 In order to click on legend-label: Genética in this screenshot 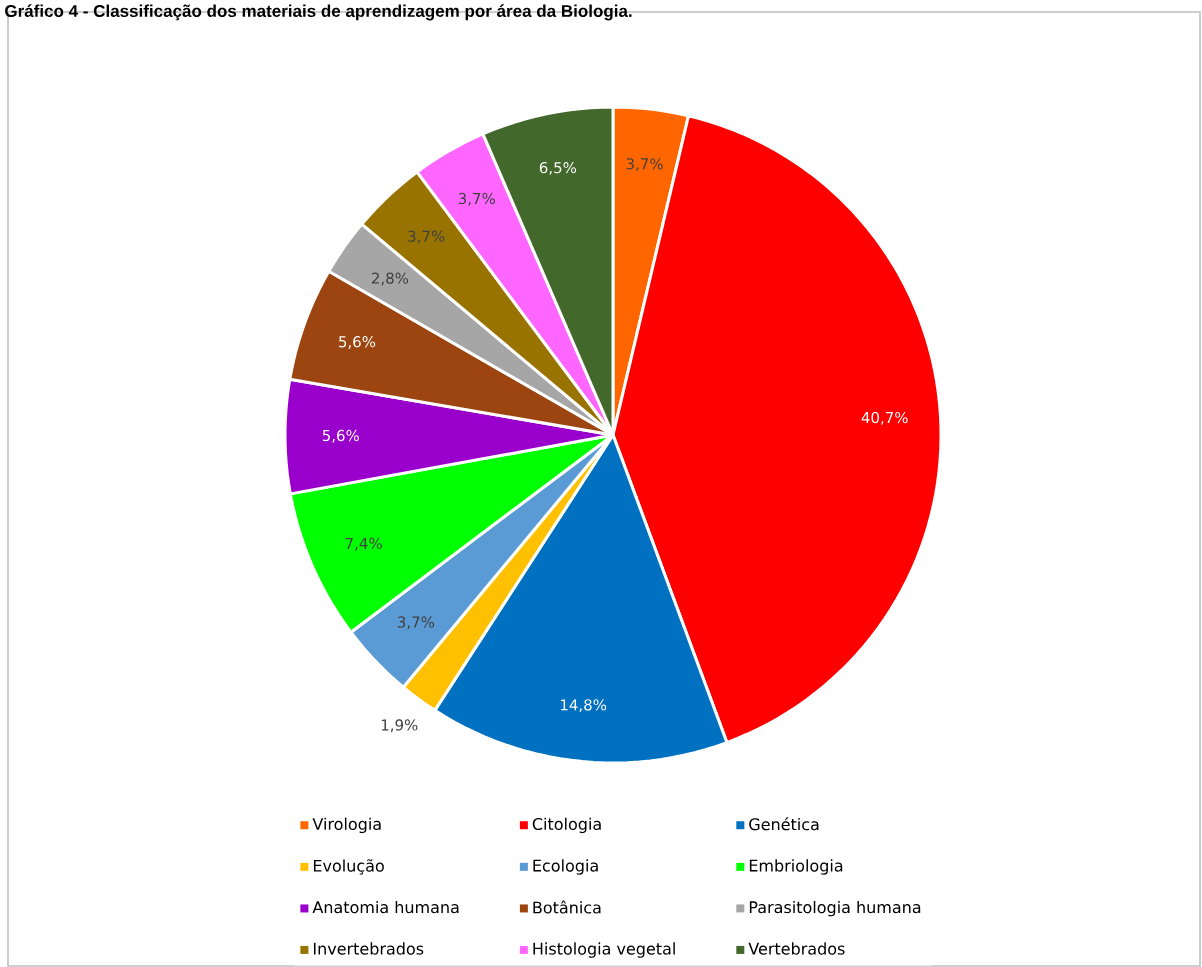, I will do `click(784, 824)`.